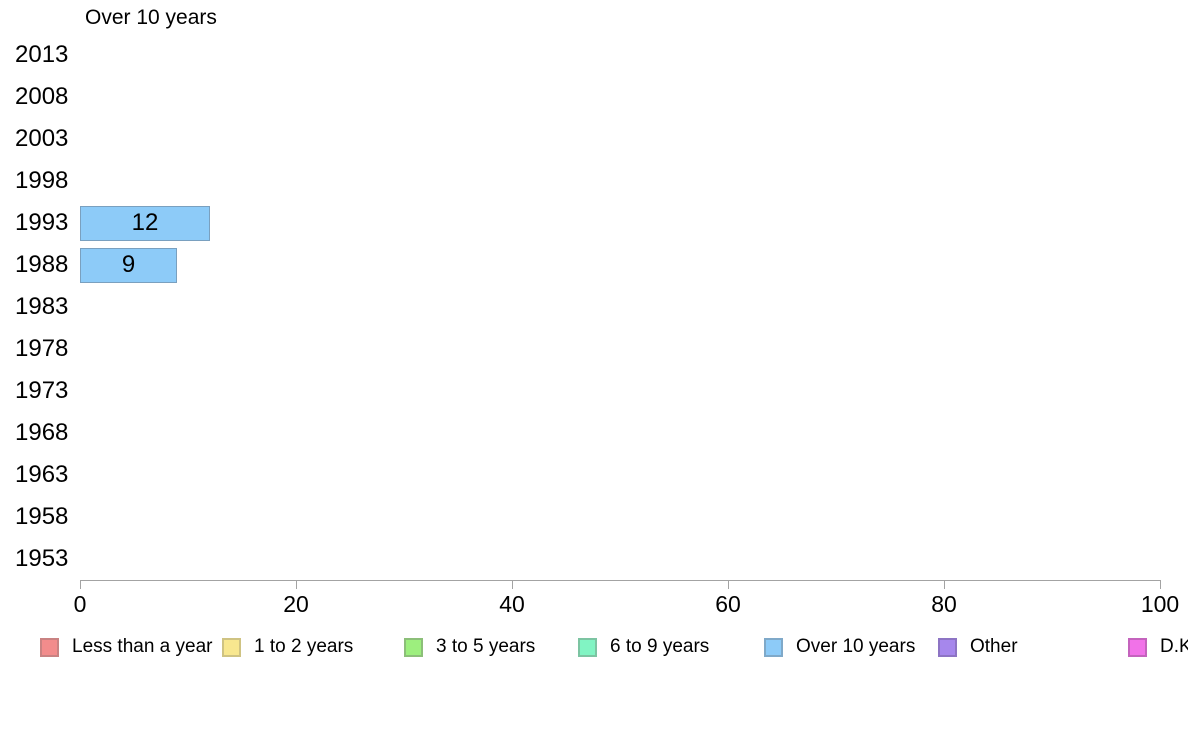  What do you see at coordinates (594, 349) in the screenshot?
I see `chart-row: 1978` at bounding box center [594, 349].